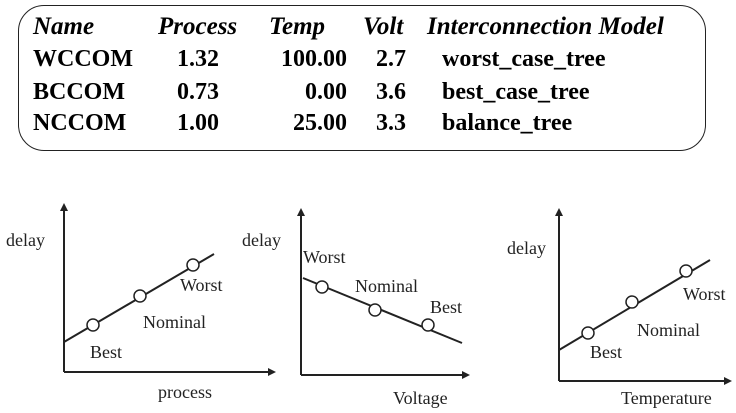 This screenshot has width=736, height=413. Describe the element at coordinates (198, 123) in the screenshot. I see `cell-process: 1.00` at that location.